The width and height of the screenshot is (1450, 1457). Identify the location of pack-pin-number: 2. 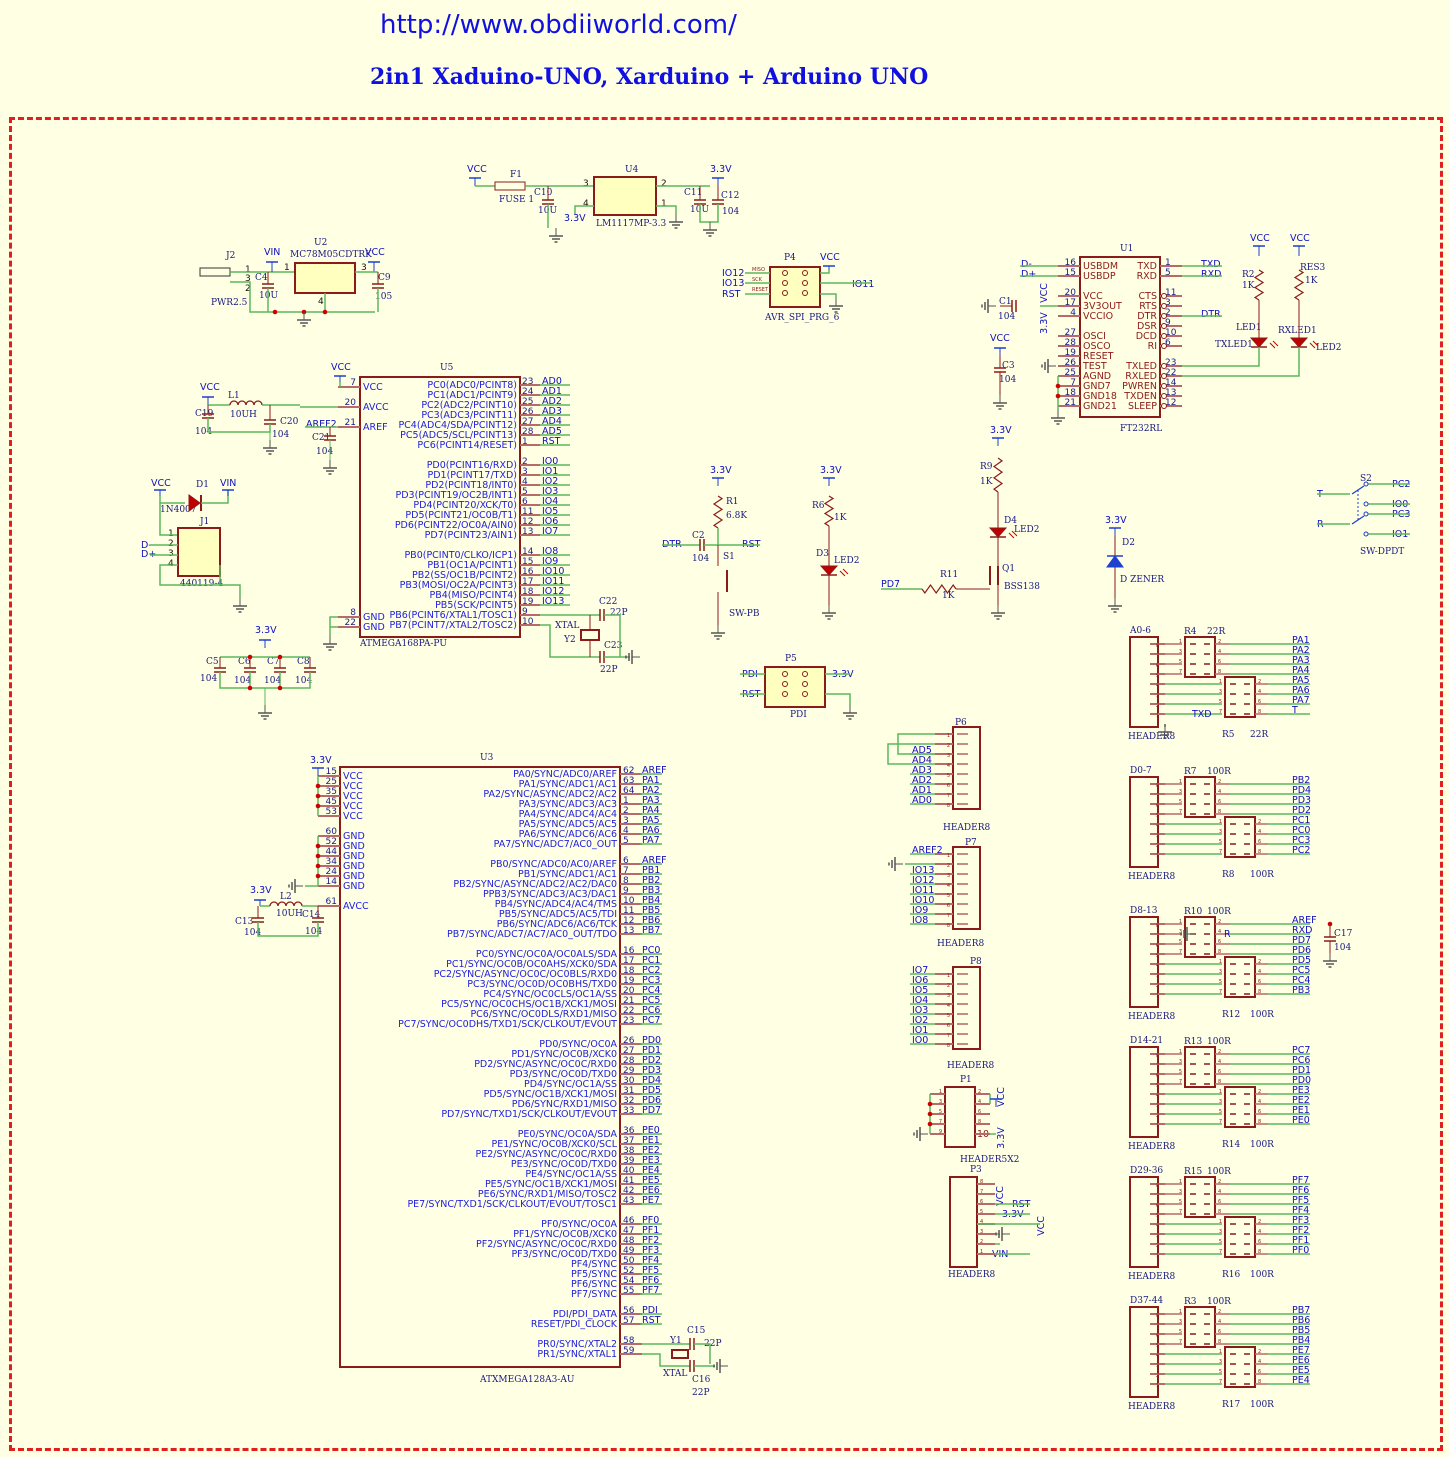
(1259, 1352).